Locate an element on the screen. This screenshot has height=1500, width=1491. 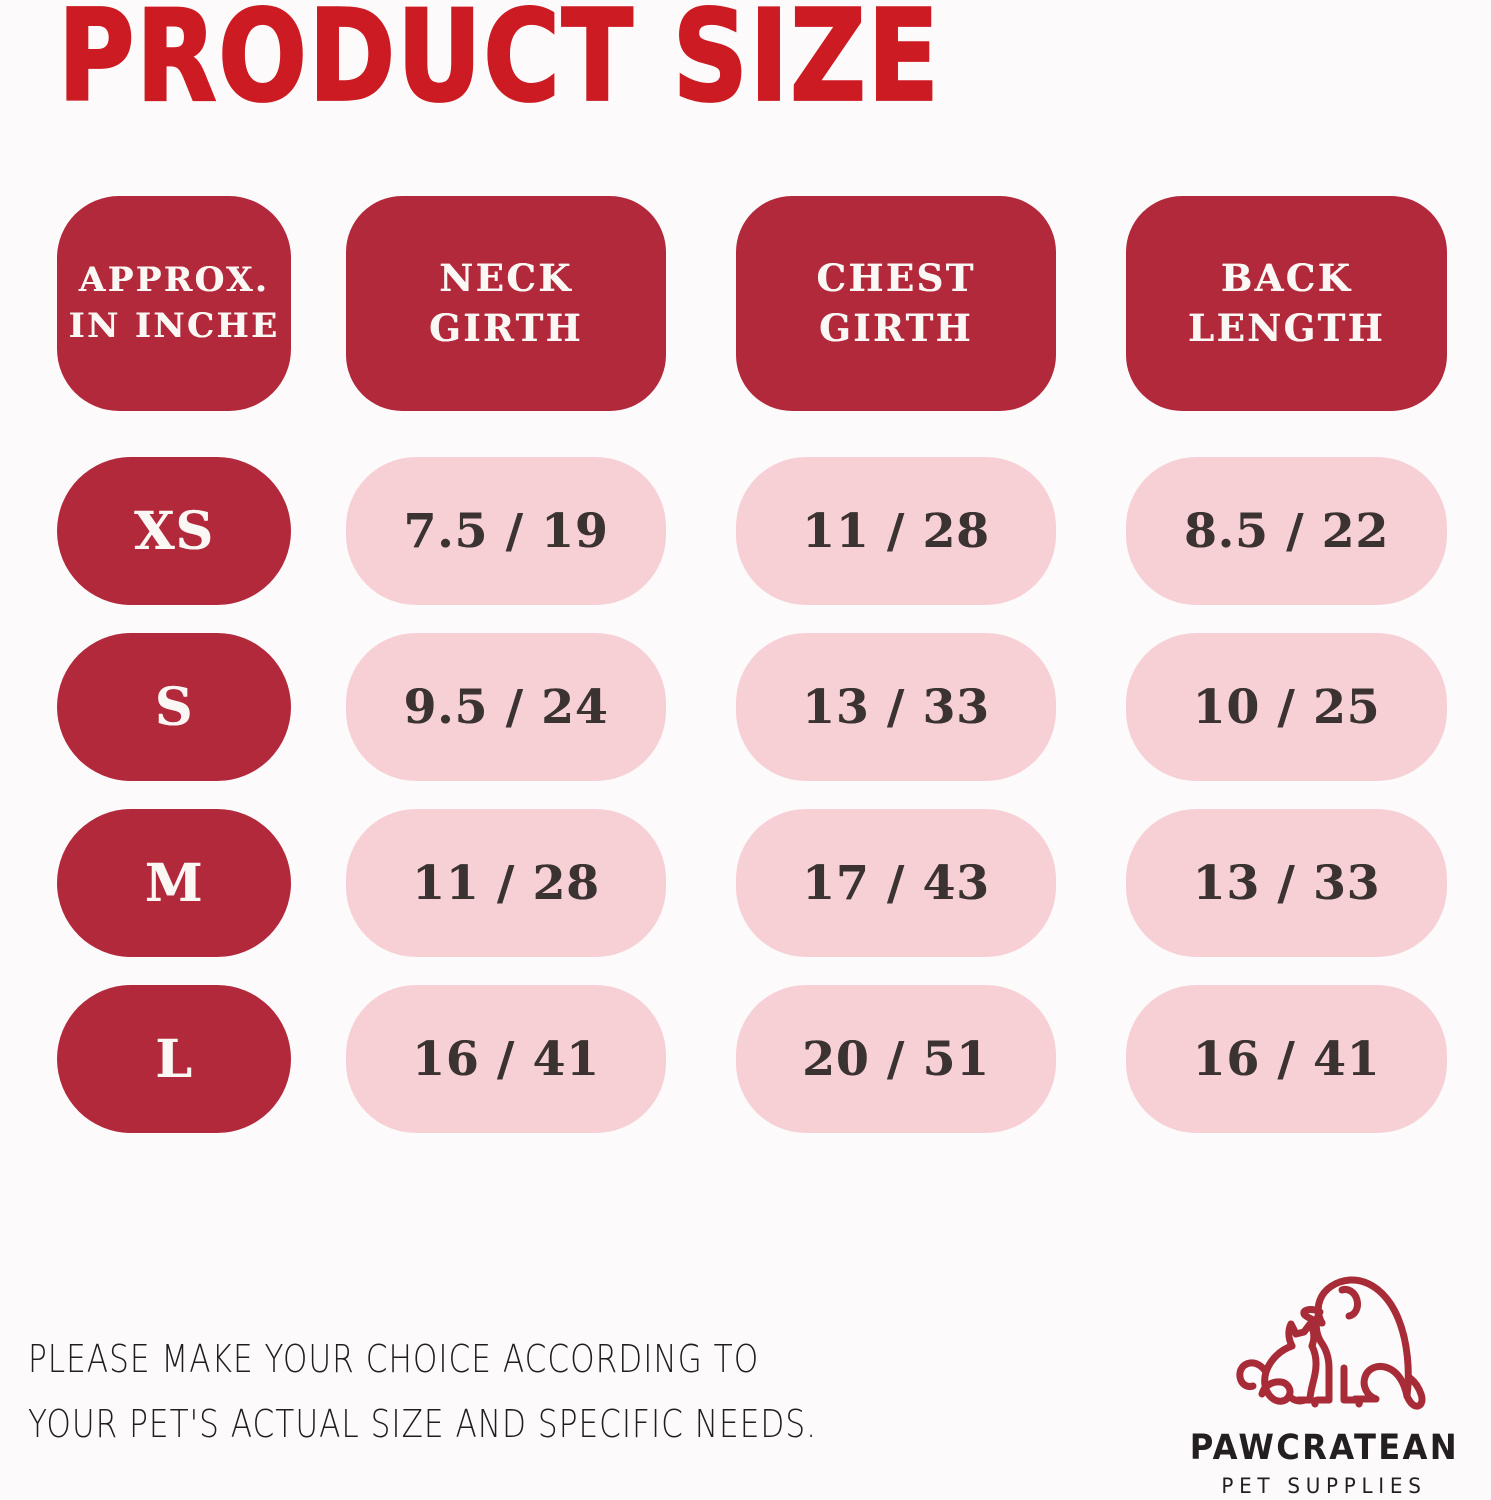
brand-tagline: PET SUPPLIES is located at coordinates (1324, 1486).